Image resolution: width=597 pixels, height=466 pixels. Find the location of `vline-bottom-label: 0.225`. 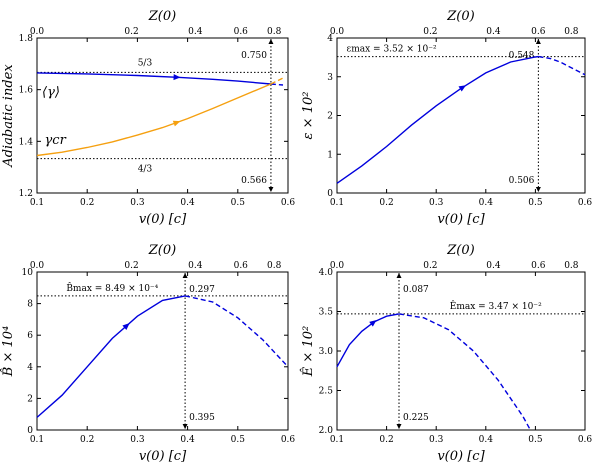

vline-bottom-label: 0.225 is located at coordinates (416, 418).